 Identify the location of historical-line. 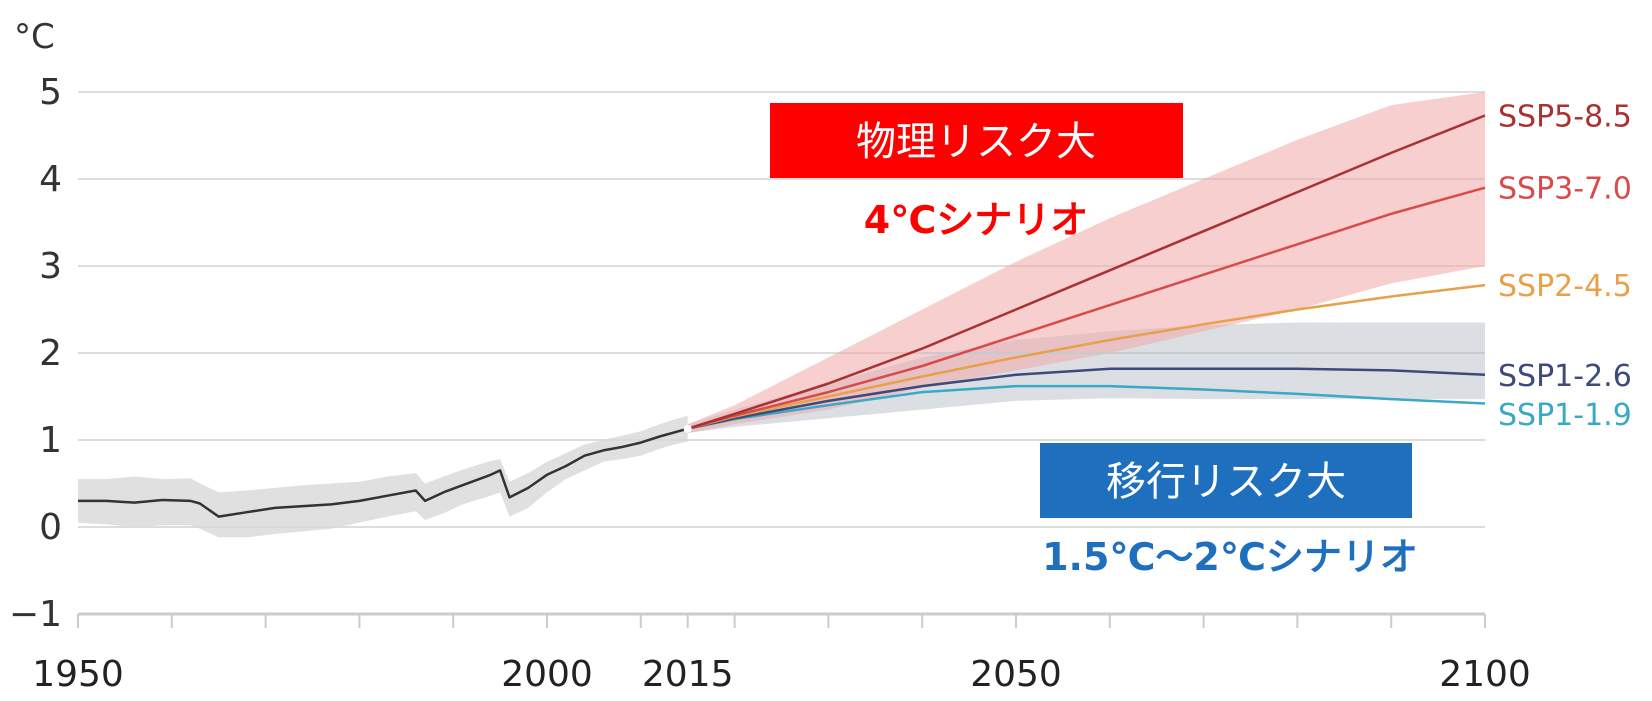
(383, 472).